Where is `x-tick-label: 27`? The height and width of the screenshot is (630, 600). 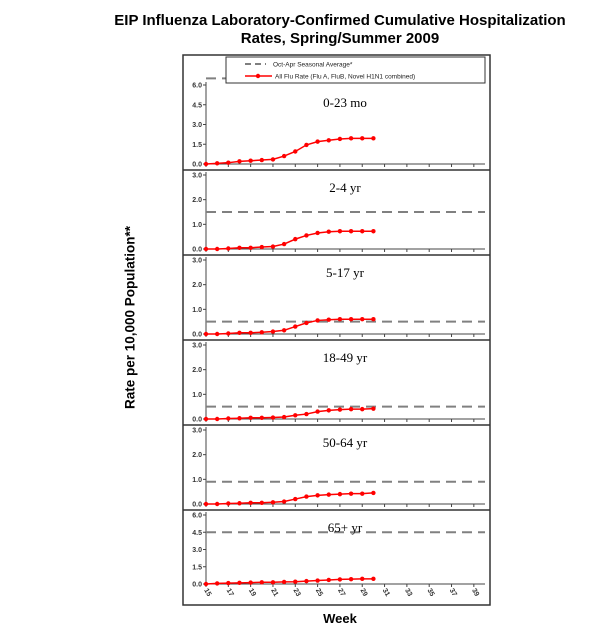
x-tick-label: 27 is located at coordinates (341, 593).